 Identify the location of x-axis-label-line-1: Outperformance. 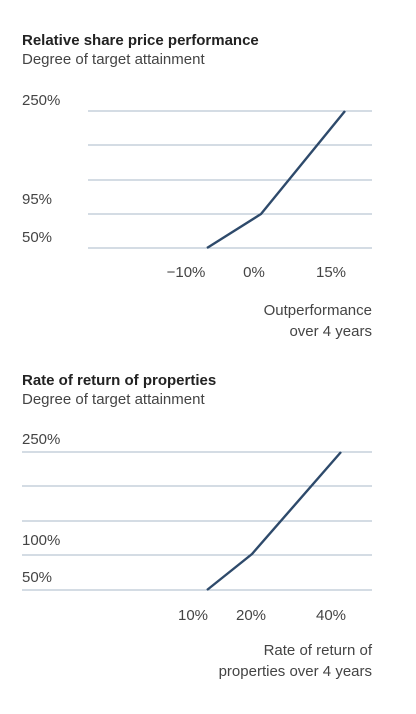
(317, 310).